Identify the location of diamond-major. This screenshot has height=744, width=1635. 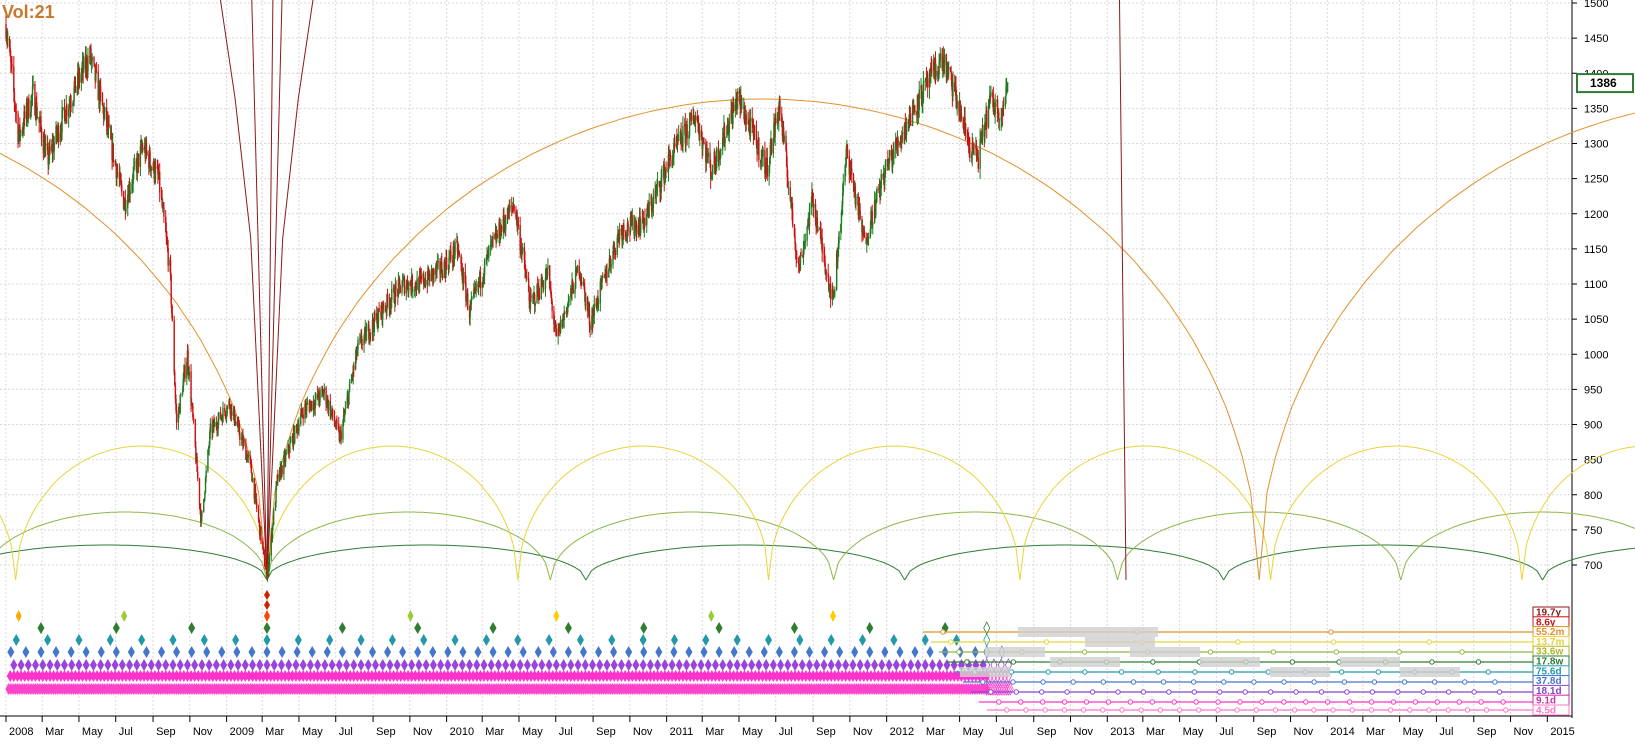
(124, 616).